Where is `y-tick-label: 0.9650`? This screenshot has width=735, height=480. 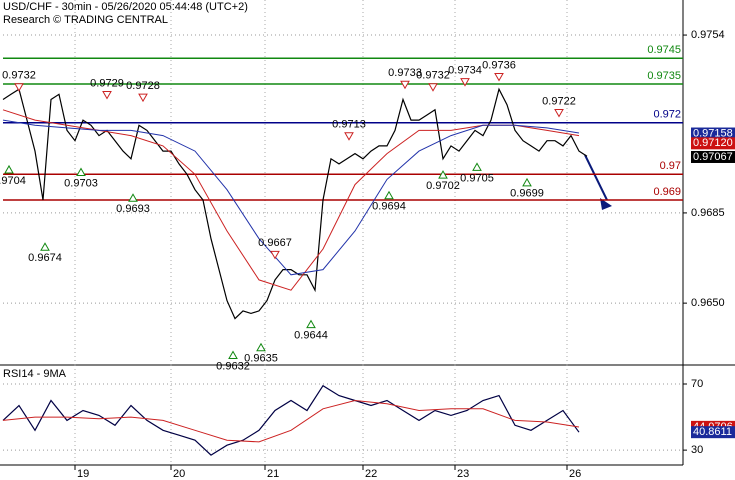
y-tick-label: 0.9650 is located at coordinates (708, 303).